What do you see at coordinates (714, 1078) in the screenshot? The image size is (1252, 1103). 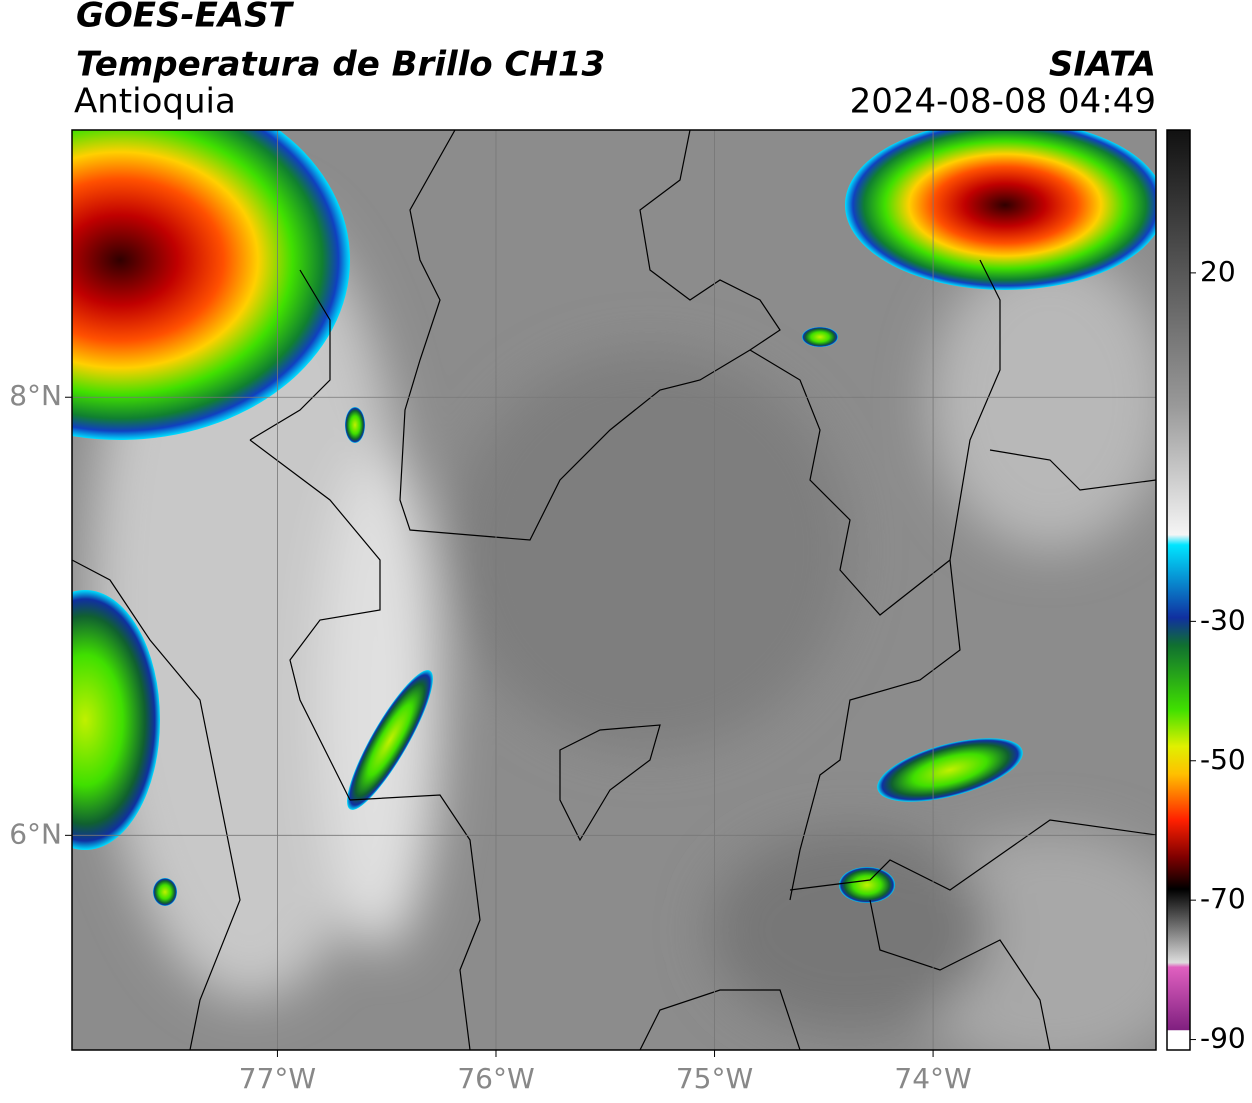 I see `x-tick-label: 75°W` at bounding box center [714, 1078].